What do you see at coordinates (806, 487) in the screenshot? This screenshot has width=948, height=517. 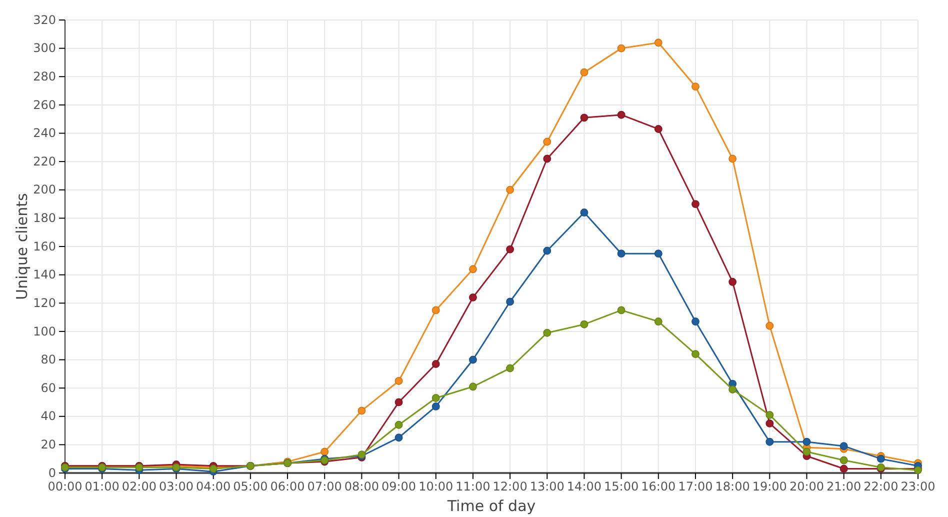 I see `x-tick-label: 20:00` at bounding box center [806, 487].